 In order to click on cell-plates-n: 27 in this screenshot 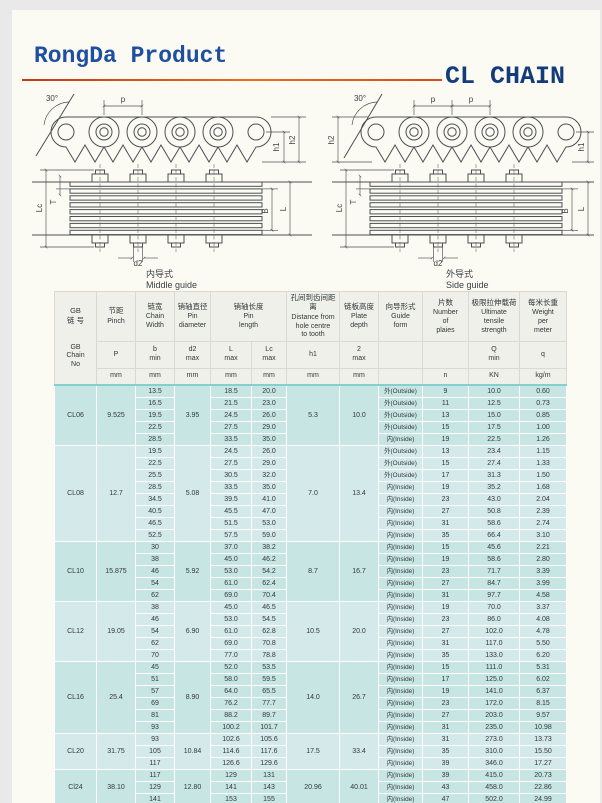, I will do `click(445, 511)`.